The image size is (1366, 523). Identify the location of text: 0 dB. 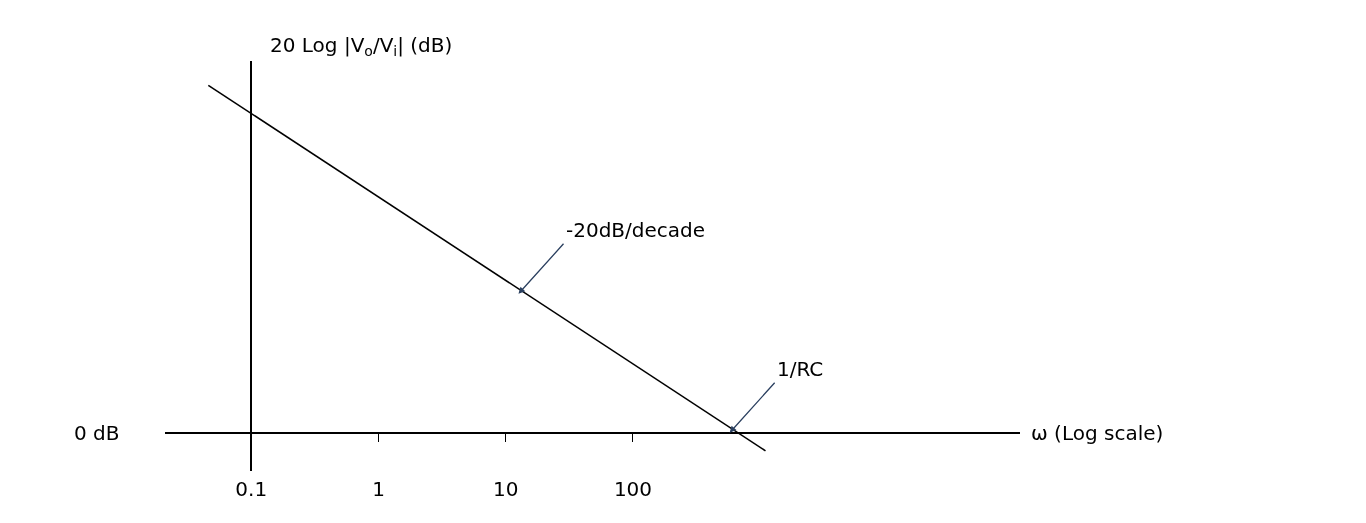
(97, 433).